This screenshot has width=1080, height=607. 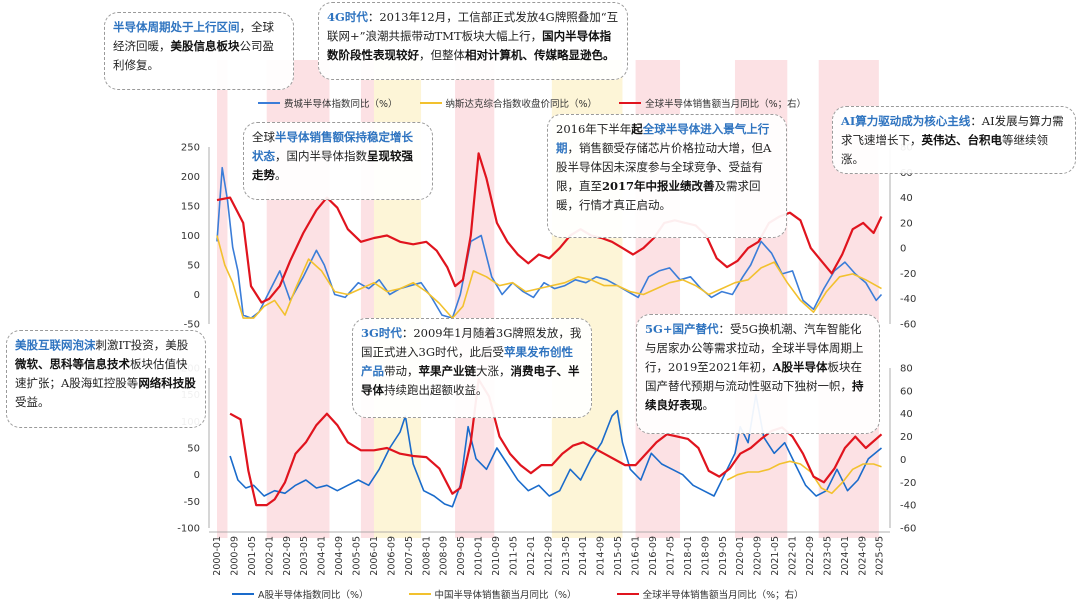 I want to click on callout-text: ：AI发展与算力需求飞速增长下，, so click(x=952, y=130).